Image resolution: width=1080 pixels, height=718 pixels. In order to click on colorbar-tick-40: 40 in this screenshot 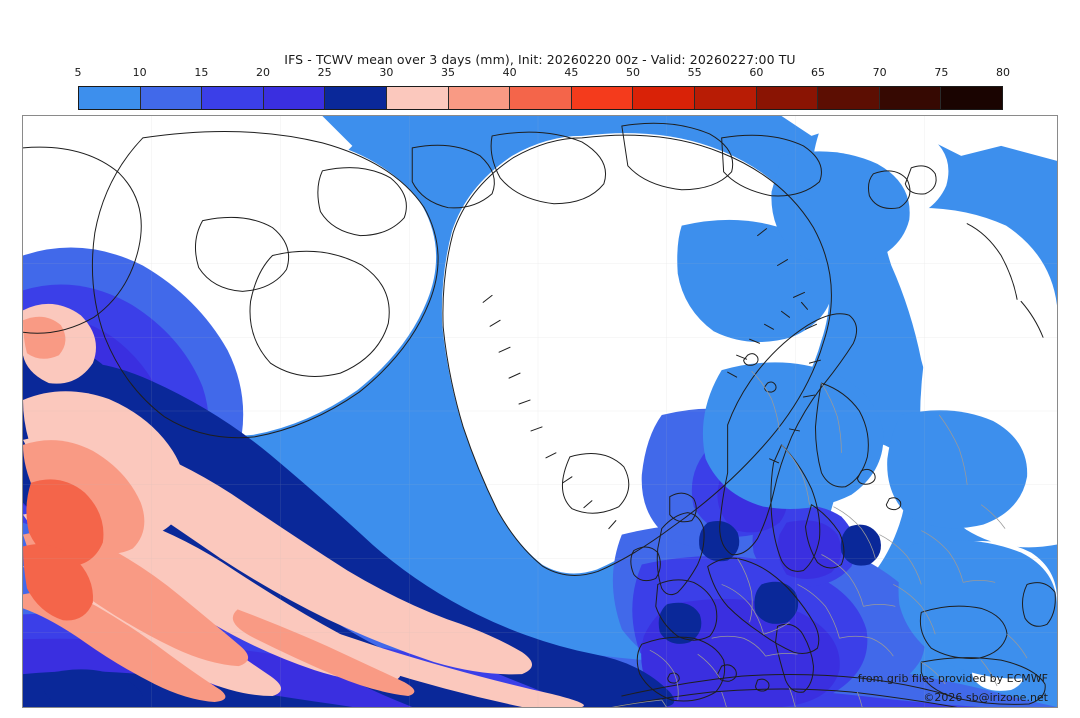, I will do `click(509, 72)`.